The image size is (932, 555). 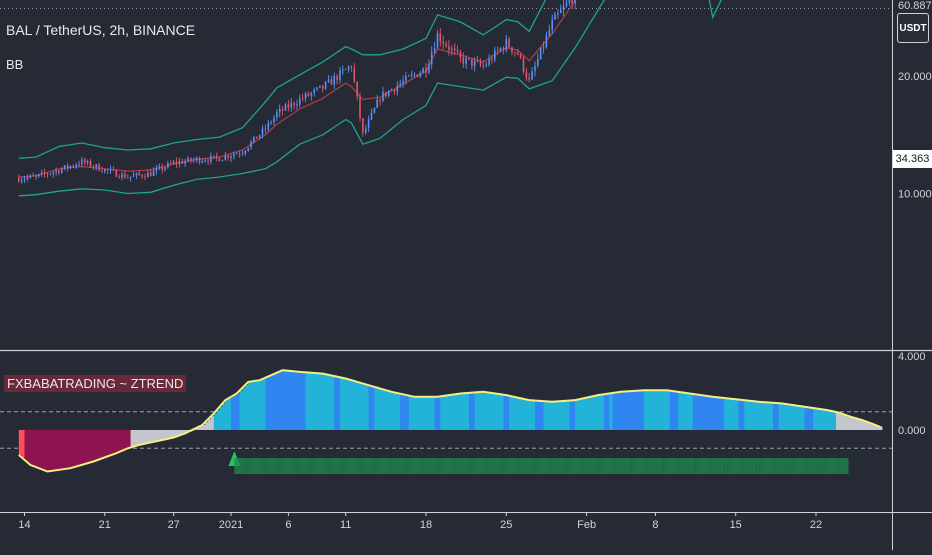 I want to click on currency-badge: USDT, so click(x=913, y=28).